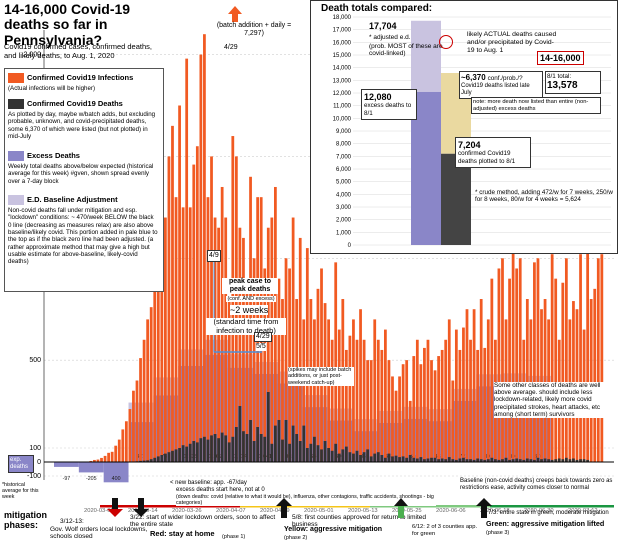 Image resolution: width=624 pixels, height=545 pixels. I want to click on date-55-label: 5/5, so click(261, 347).